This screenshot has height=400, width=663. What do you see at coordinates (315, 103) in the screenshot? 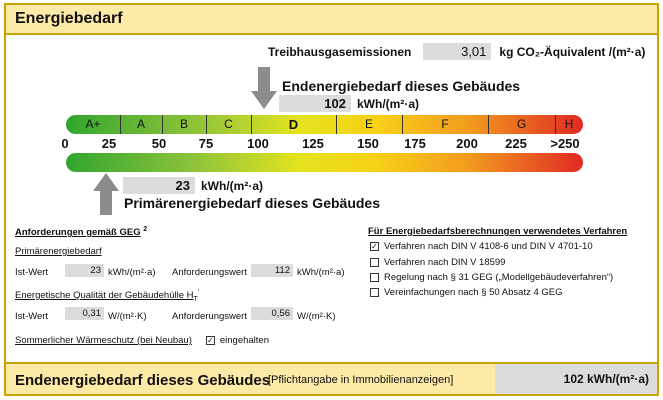
I see `end-energy-value: 102` at bounding box center [315, 103].